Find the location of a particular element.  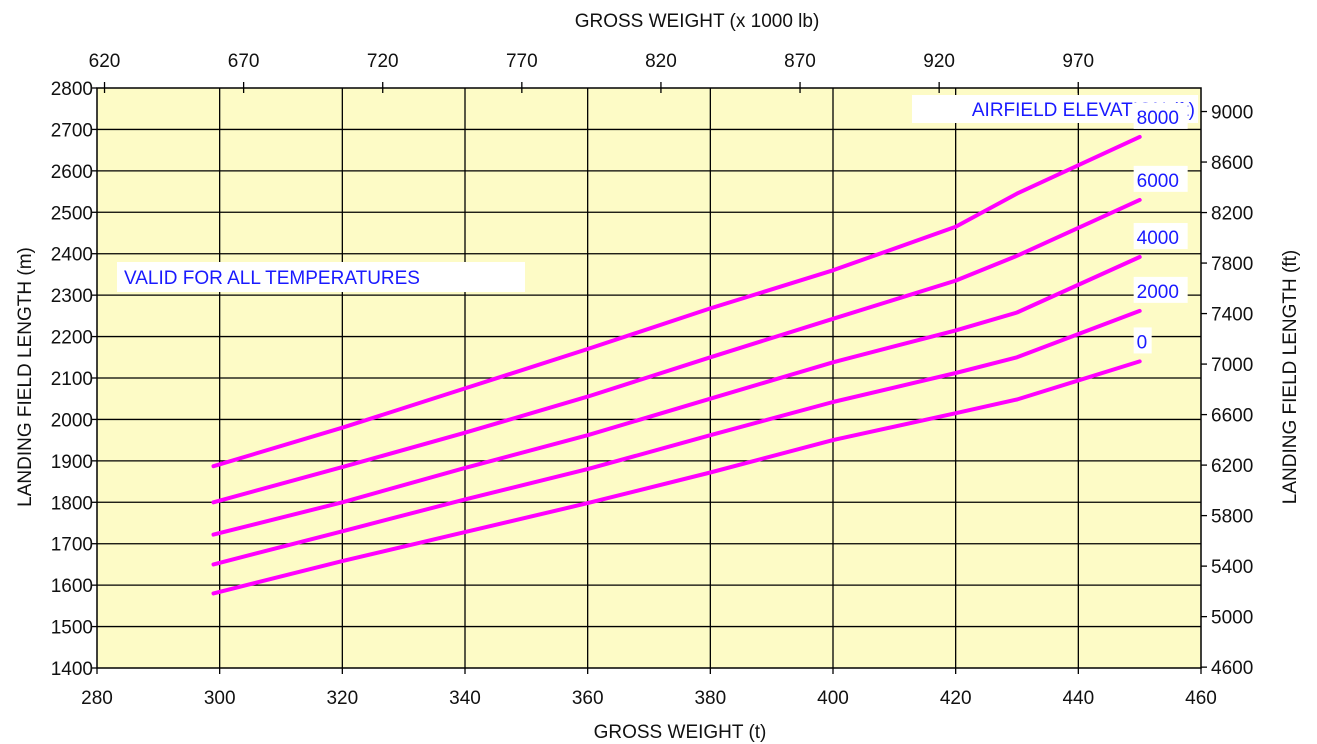

right-tick-label-9000: 9000 is located at coordinates (1232, 113).